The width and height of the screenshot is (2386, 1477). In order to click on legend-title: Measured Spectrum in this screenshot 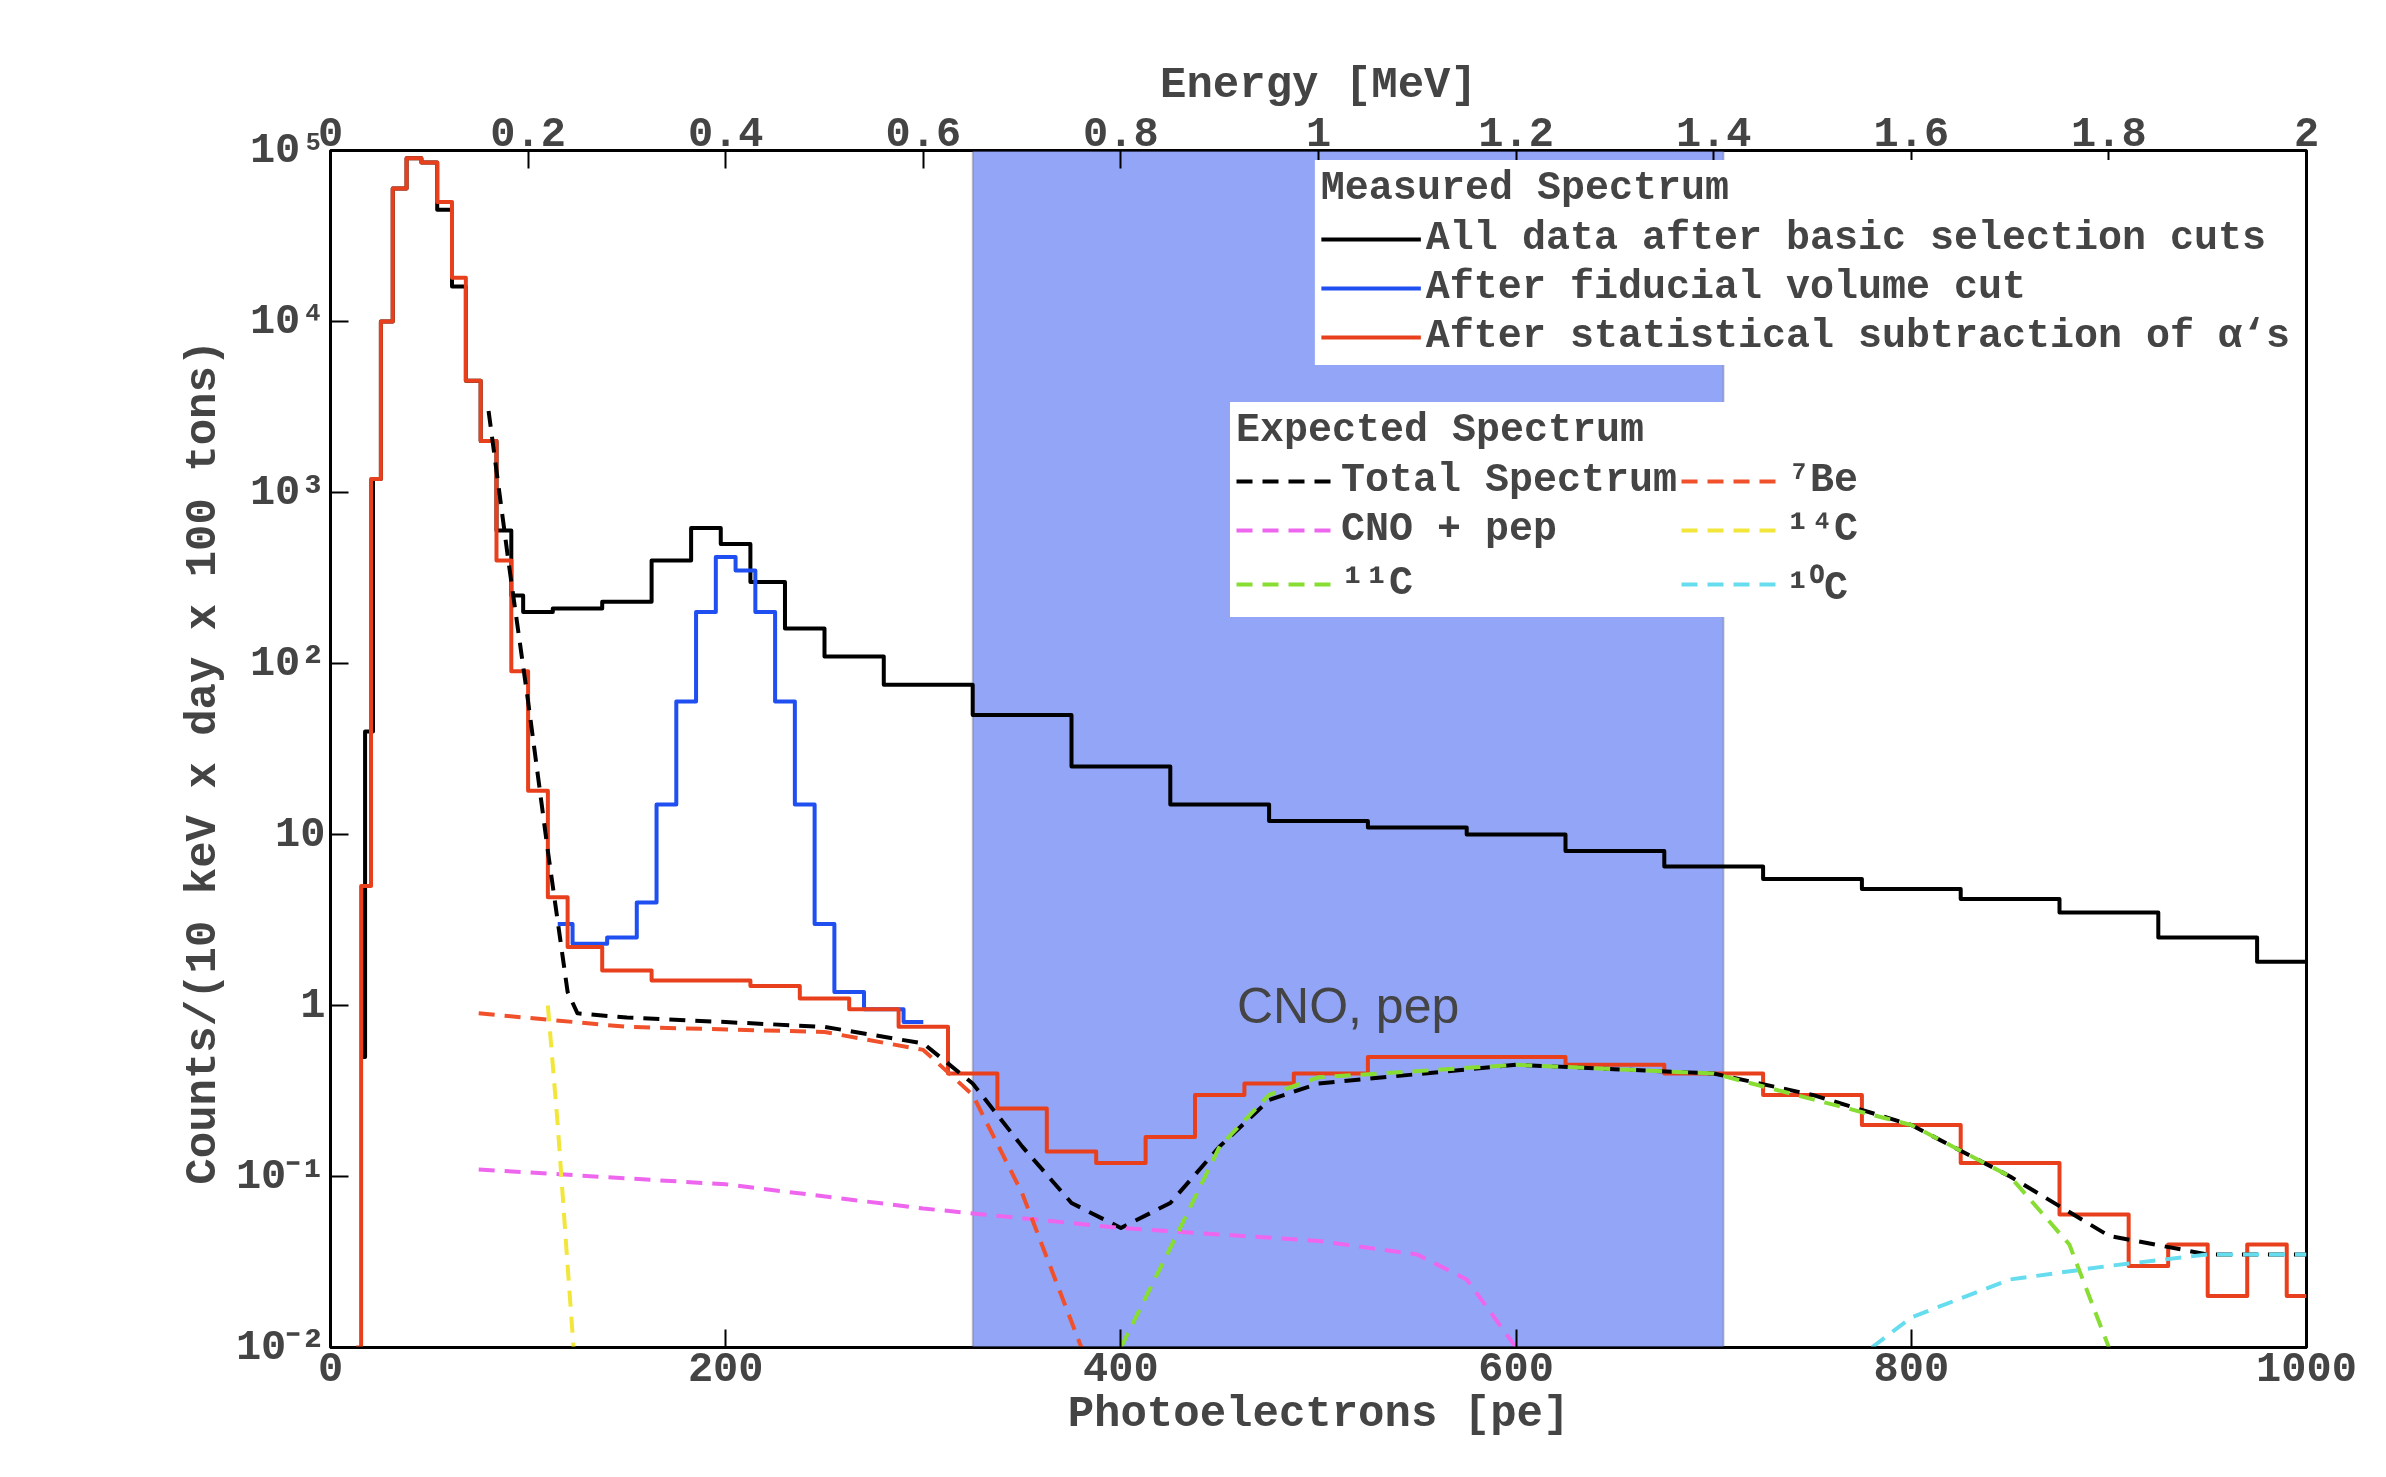, I will do `click(1525, 188)`.